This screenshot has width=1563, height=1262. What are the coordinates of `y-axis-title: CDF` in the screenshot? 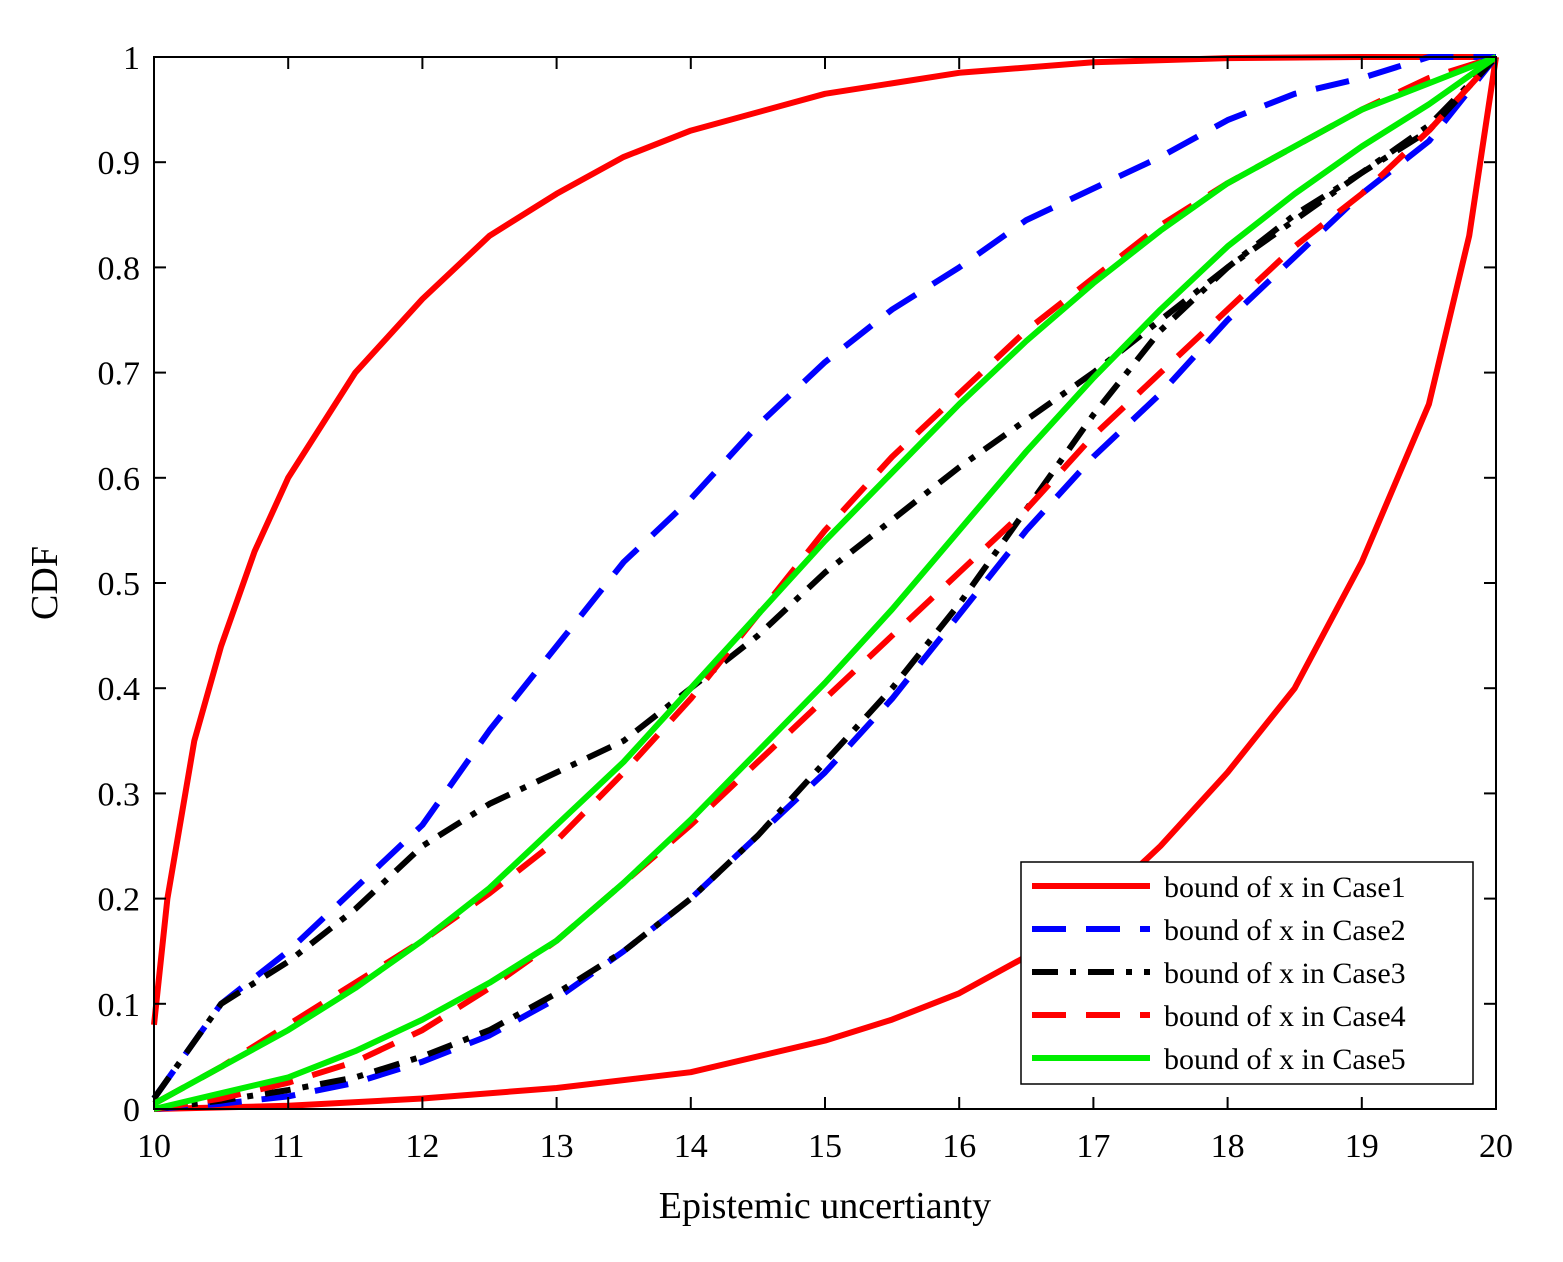 It's located at (45, 583).